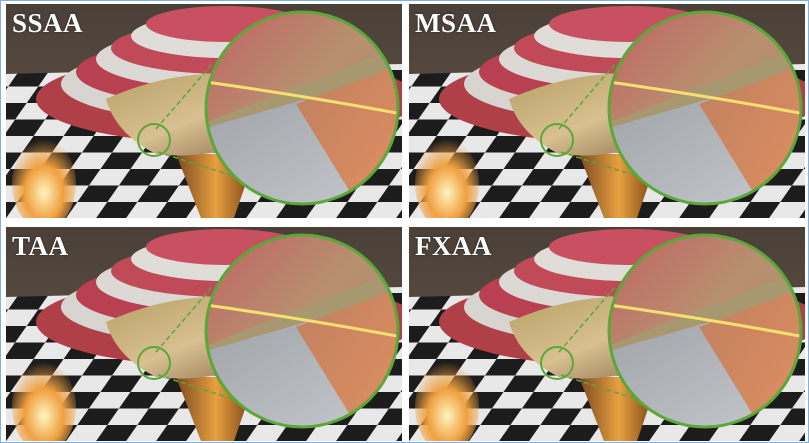 This screenshot has height=443, width=809. Describe the element at coordinates (48, 23) in the screenshot. I see `ssaa-label: SSAA` at that location.